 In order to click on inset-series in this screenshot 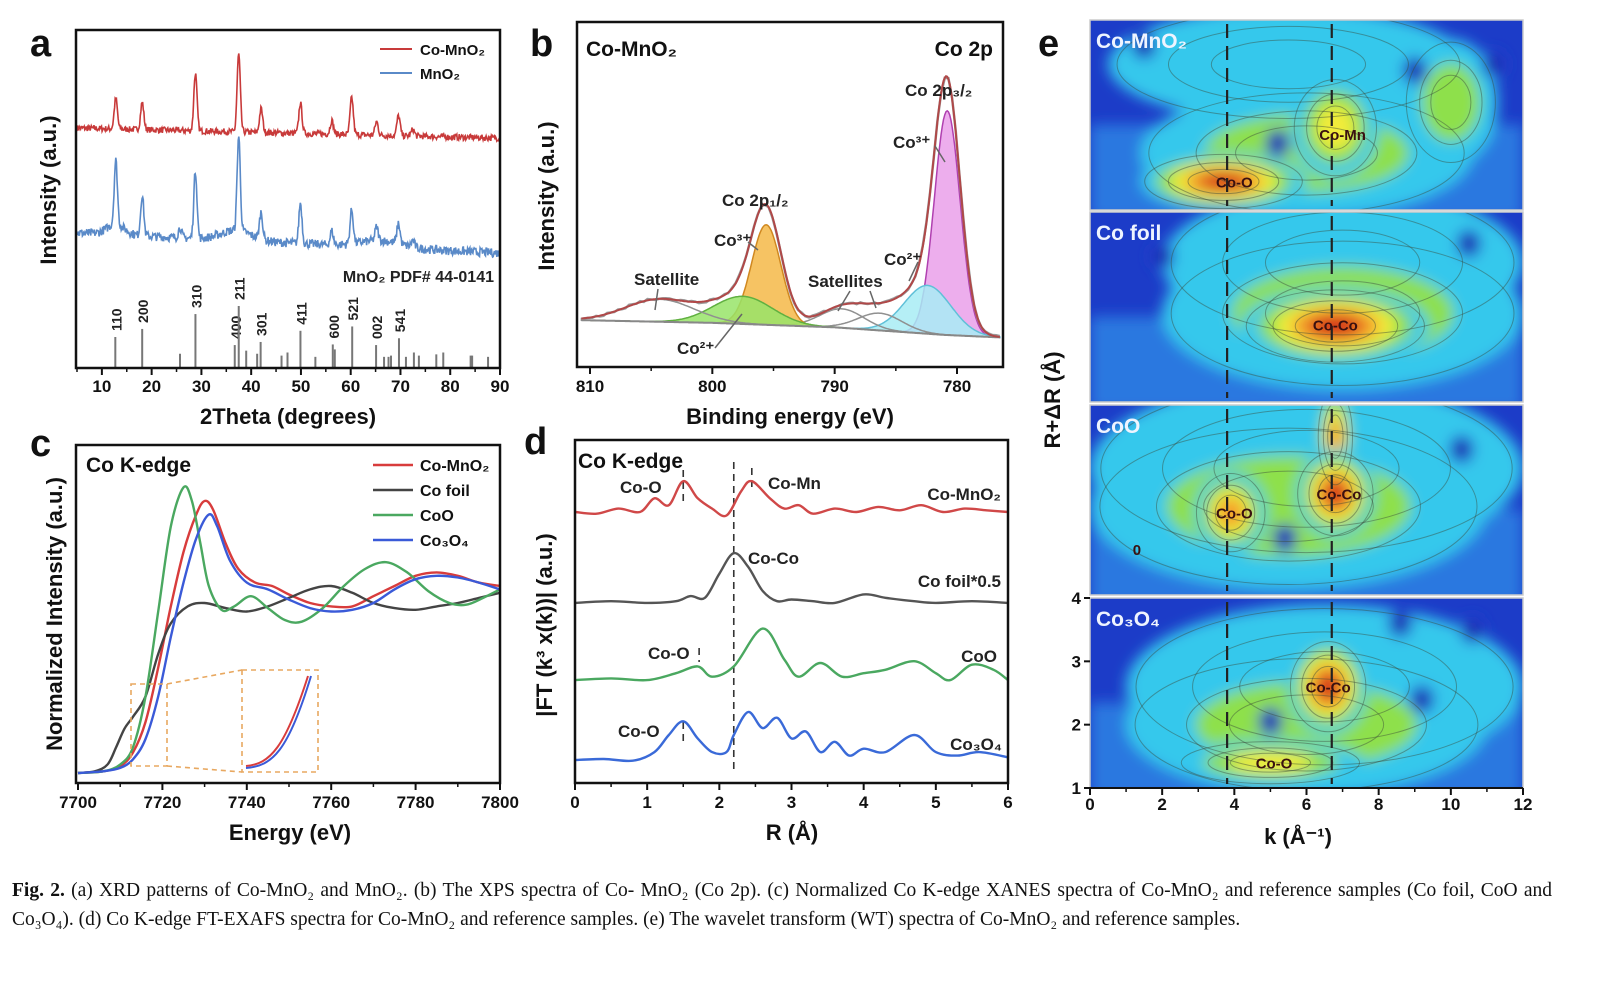, I will do `click(277, 721)`.